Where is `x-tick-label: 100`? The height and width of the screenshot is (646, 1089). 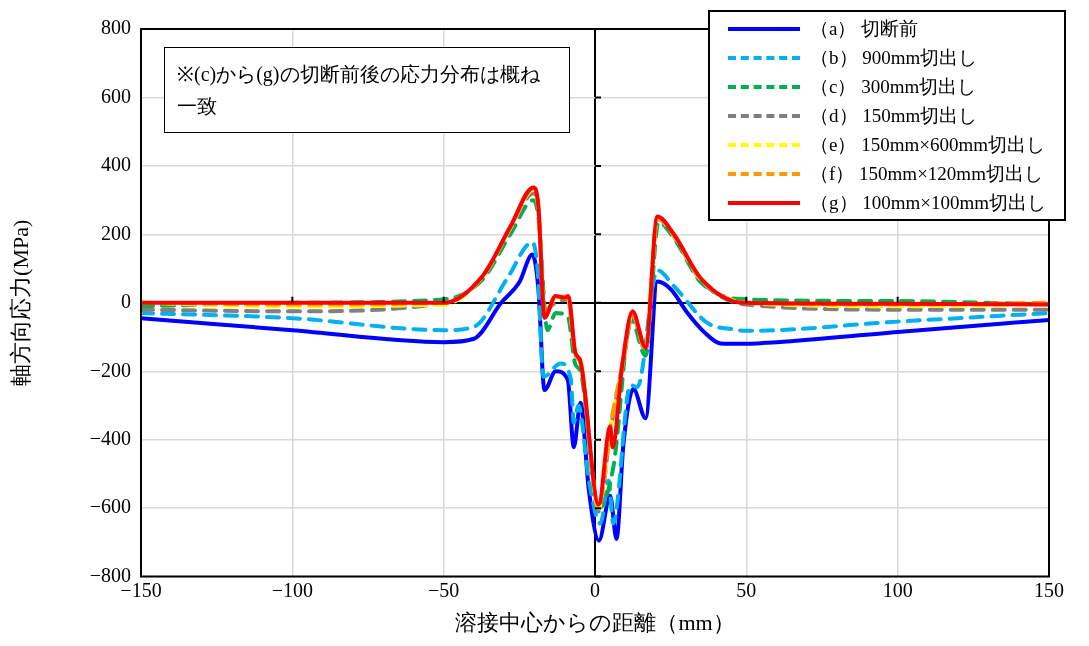
x-tick-label: 100 is located at coordinates (897, 589).